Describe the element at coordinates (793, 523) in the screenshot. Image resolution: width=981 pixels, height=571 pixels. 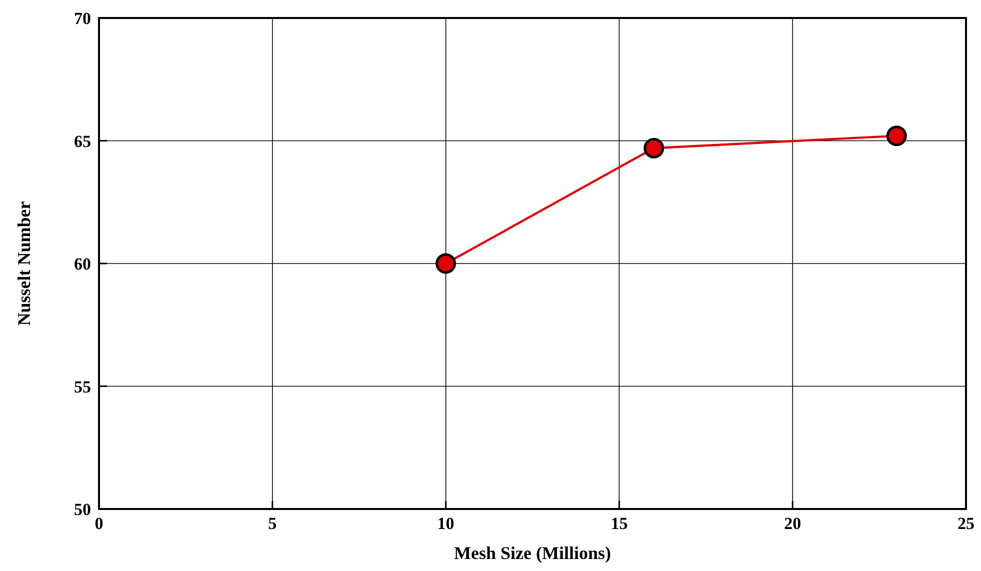
I see `x-tick-label: 20` at that location.